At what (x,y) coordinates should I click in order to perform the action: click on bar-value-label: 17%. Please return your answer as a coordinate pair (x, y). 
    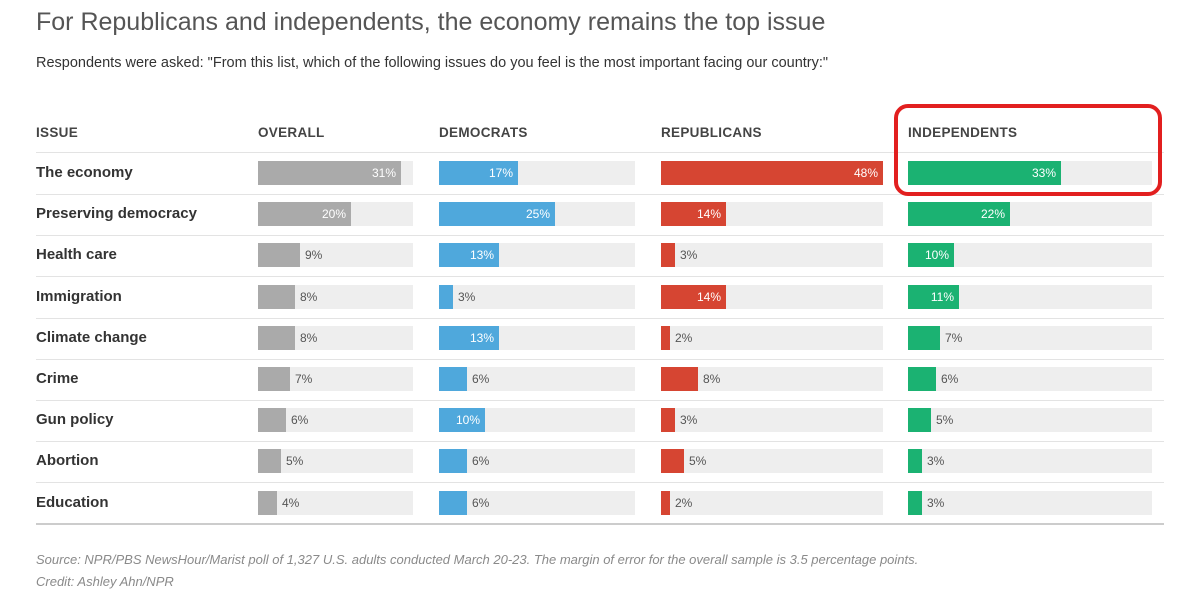
    Looking at the image, I should click on (500, 173).